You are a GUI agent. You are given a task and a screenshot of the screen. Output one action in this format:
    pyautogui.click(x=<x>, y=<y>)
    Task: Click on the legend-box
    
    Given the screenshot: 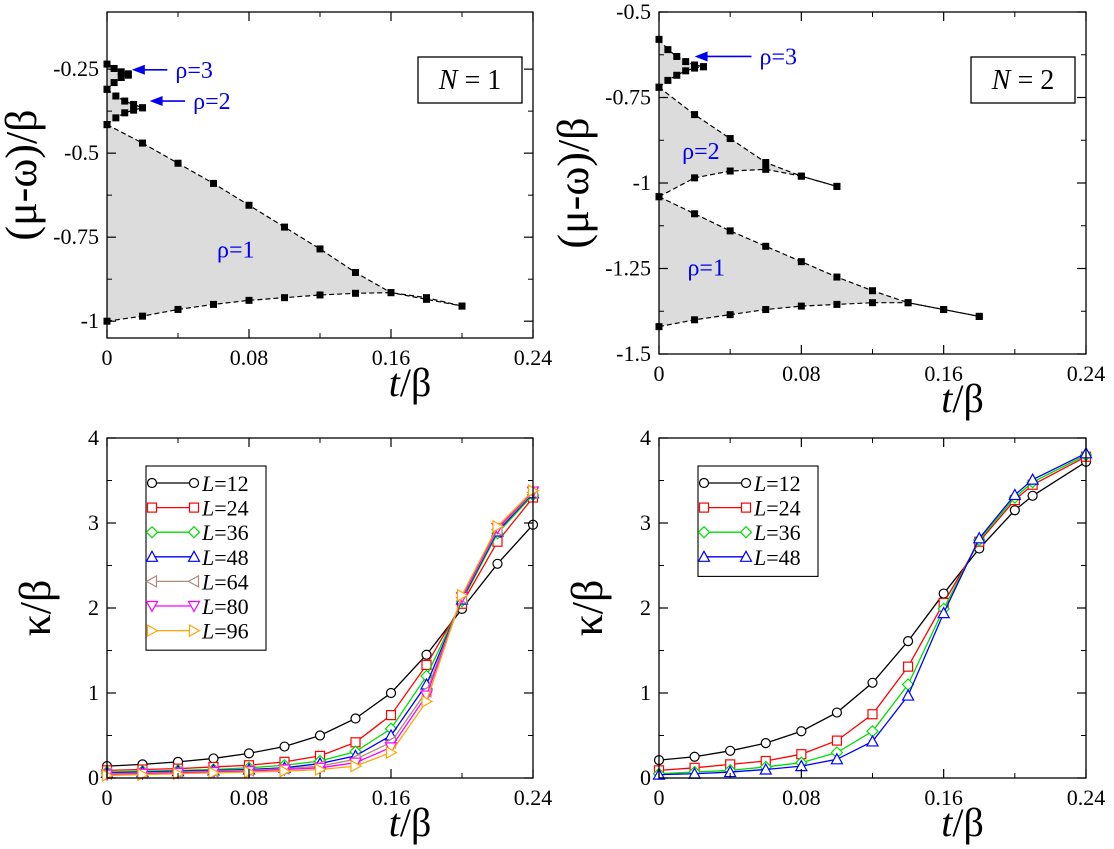 What is the action you would take?
    pyautogui.click(x=206, y=558)
    